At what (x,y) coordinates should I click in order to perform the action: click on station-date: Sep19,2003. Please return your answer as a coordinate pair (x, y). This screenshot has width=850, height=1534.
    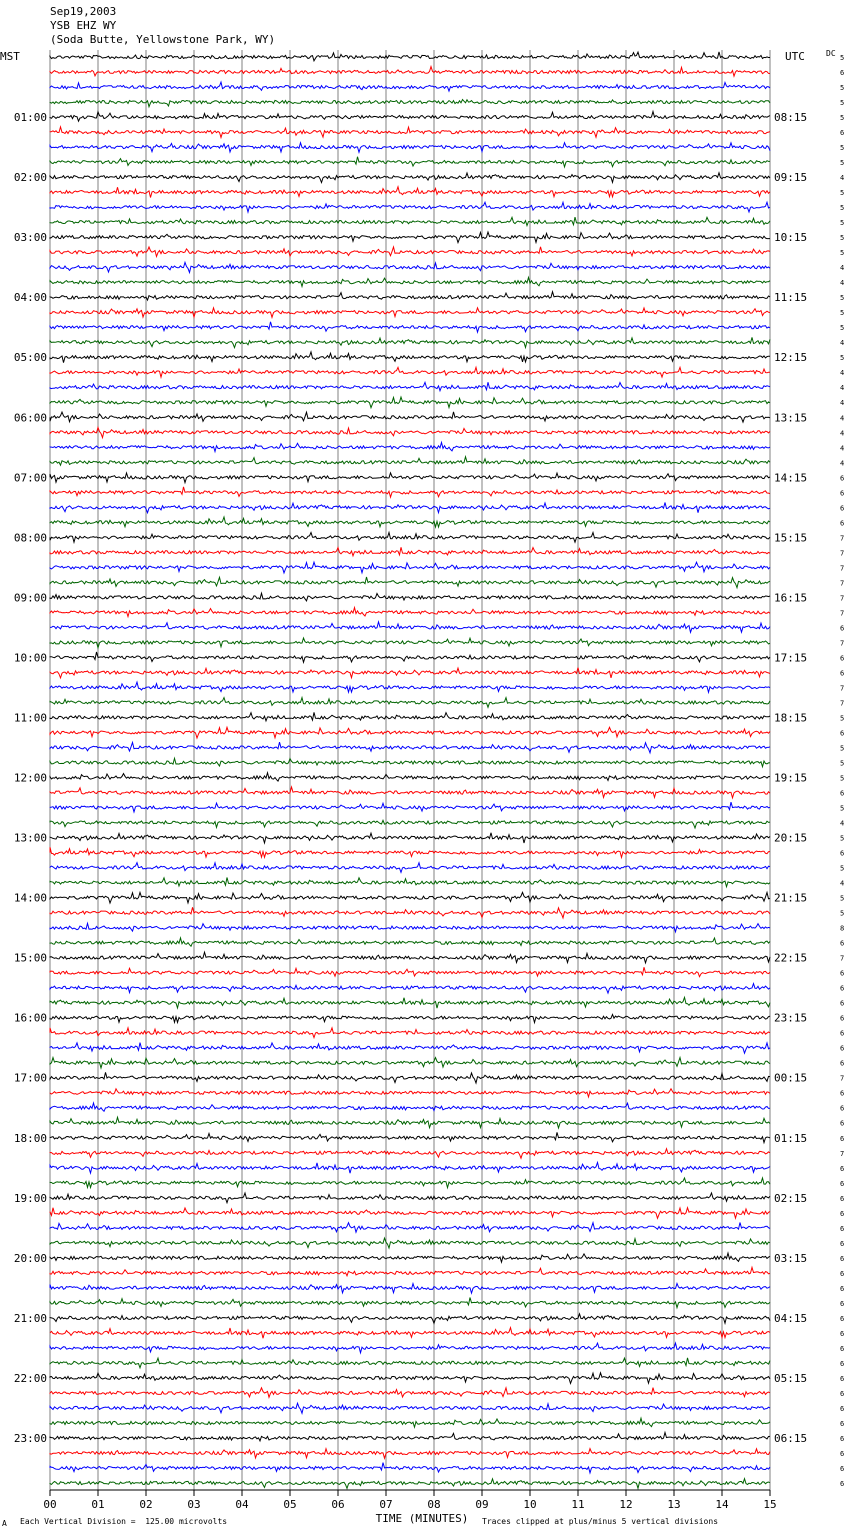
    Looking at the image, I should click on (83, 11).